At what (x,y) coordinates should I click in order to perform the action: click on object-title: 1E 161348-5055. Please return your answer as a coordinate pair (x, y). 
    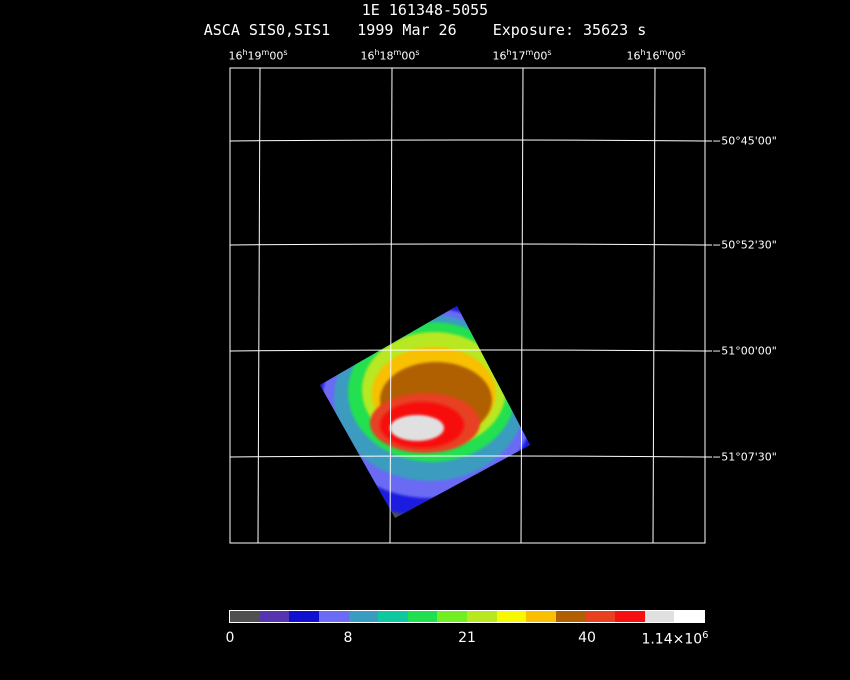
    Looking at the image, I should click on (425, 10).